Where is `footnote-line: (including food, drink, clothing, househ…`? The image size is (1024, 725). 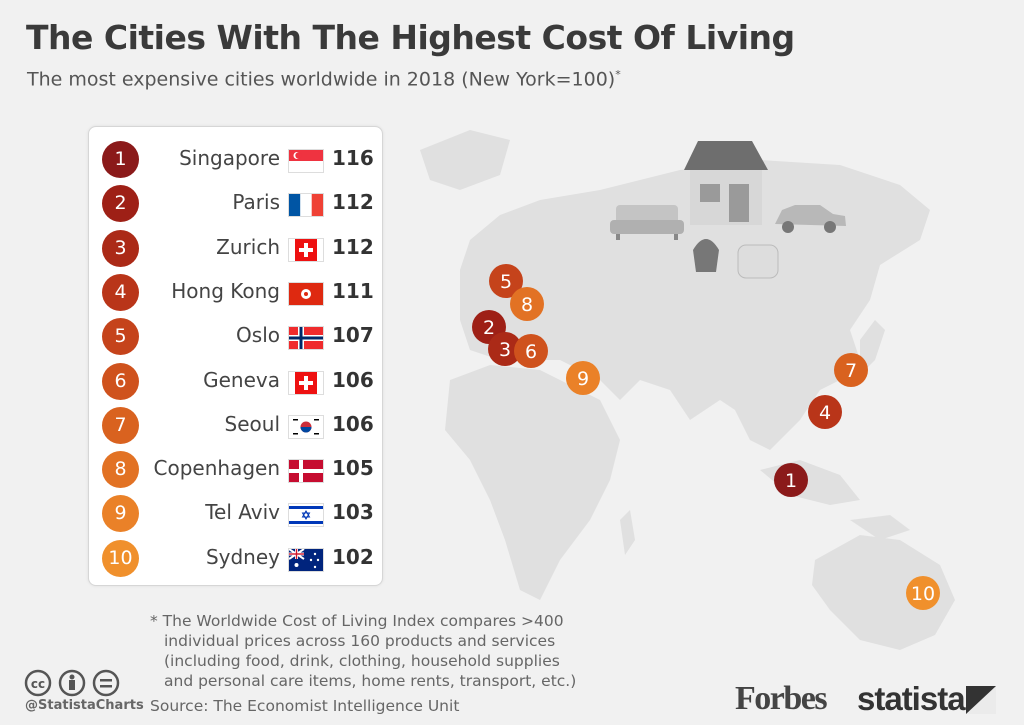
footnote-line: (including food, drink, clothing, househ… is located at coordinates (362, 661).